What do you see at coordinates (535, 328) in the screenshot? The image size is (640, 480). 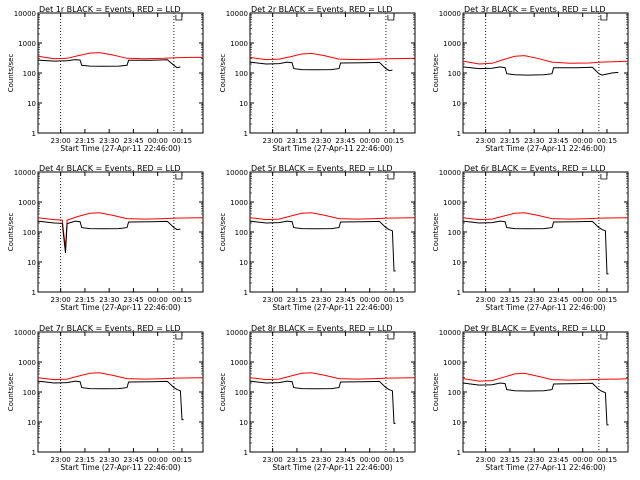 I see `panel-title: Det 9r BLACK = Events, RED = LLD` at bounding box center [535, 328].